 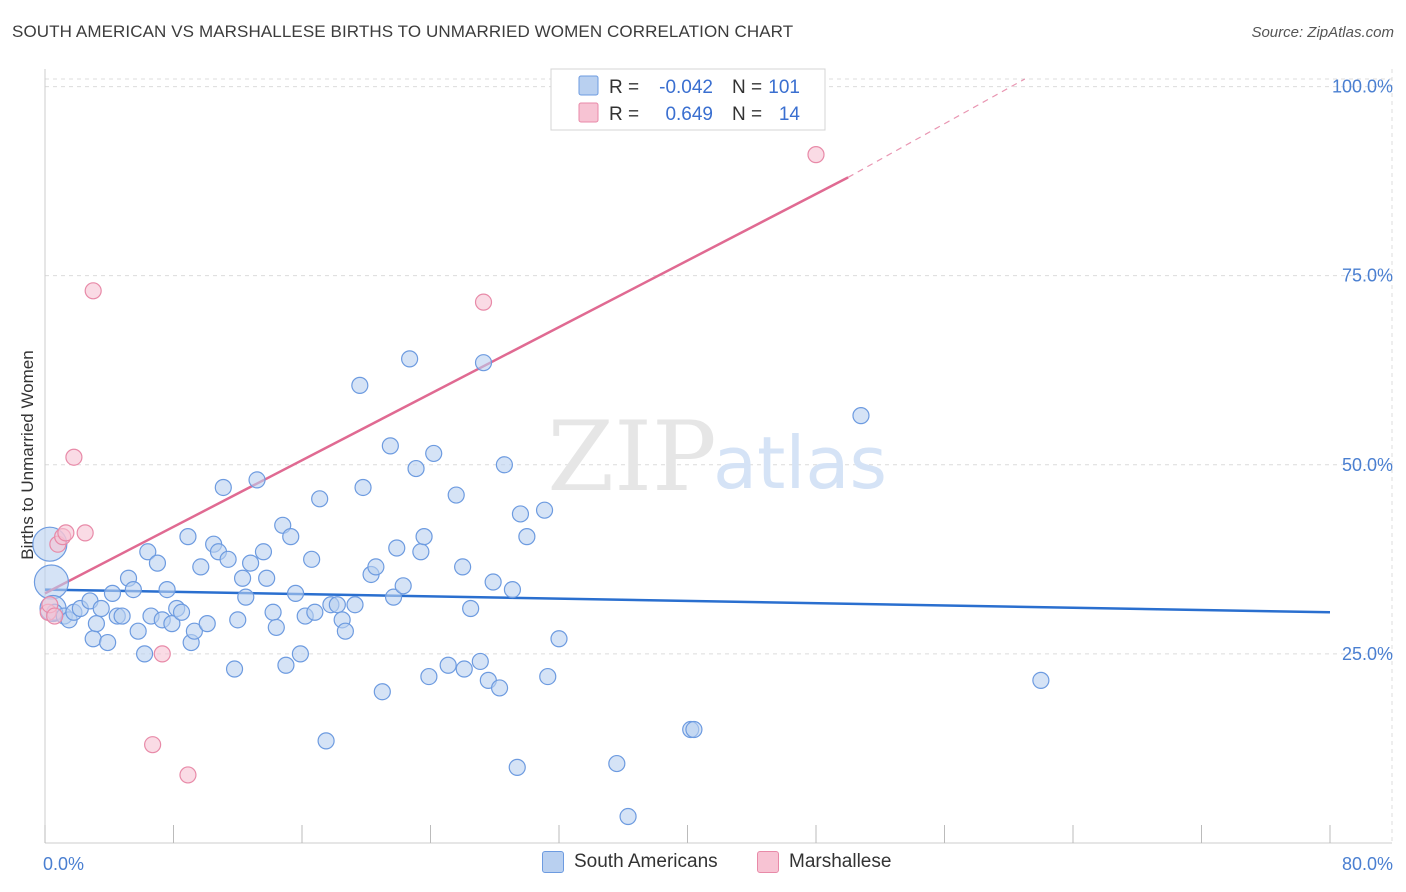 What do you see at coordinates (624, 114) in the screenshot?
I see `legend-r-label-2: R =` at bounding box center [624, 114].